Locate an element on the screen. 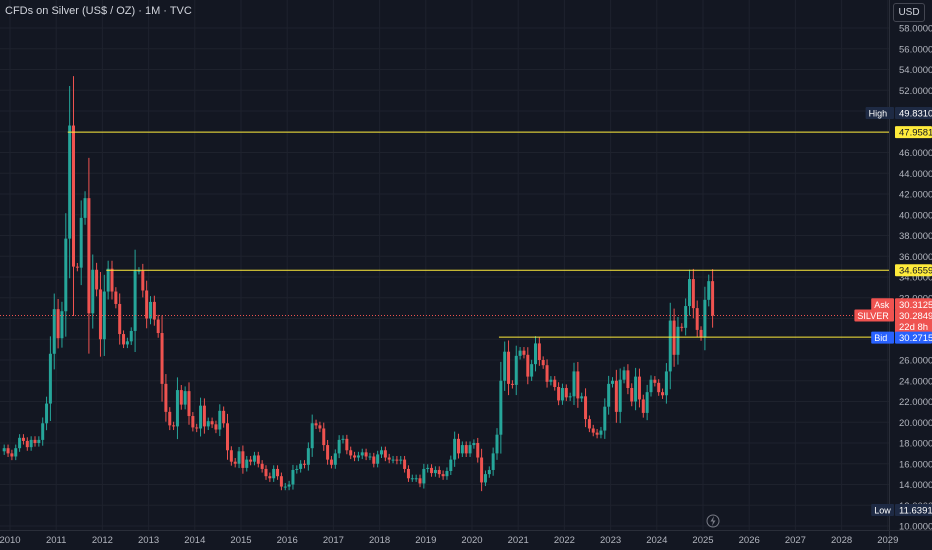 The width and height of the screenshot is (932, 550). last-price-badge-bg is located at coordinates (913, 315).